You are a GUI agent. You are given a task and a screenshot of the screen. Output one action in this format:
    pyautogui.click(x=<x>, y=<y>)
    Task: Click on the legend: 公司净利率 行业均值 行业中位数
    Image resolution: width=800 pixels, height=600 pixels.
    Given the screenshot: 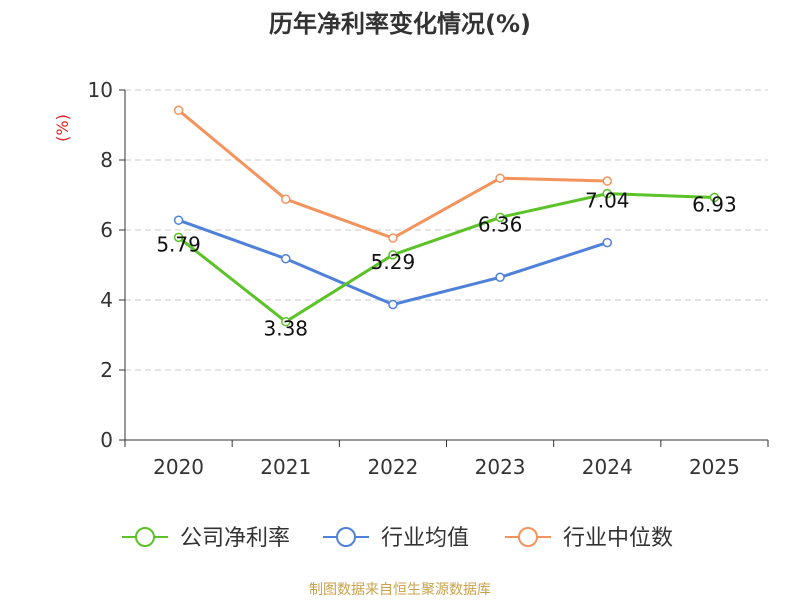 What is the action you would take?
    pyautogui.click(x=397, y=538)
    